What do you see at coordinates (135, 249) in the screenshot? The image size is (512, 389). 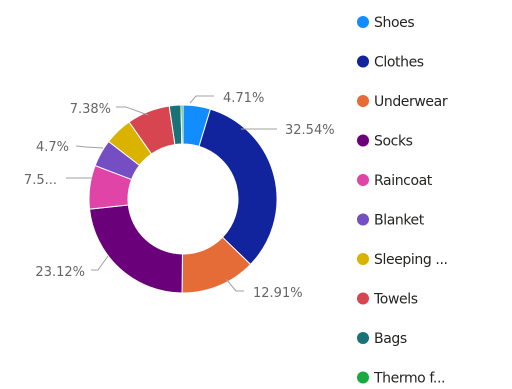 I see `slice-socks` at bounding box center [135, 249].